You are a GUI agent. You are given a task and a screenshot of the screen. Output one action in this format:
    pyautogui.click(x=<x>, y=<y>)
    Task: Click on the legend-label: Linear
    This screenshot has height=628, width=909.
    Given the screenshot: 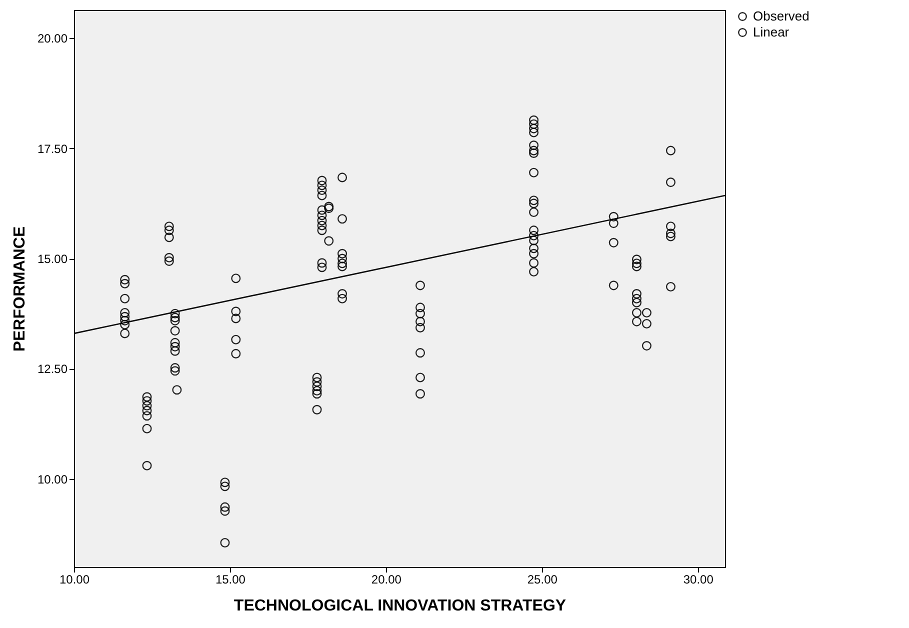 What is the action you would take?
    pyautogui.click(x=771, y=32)
    